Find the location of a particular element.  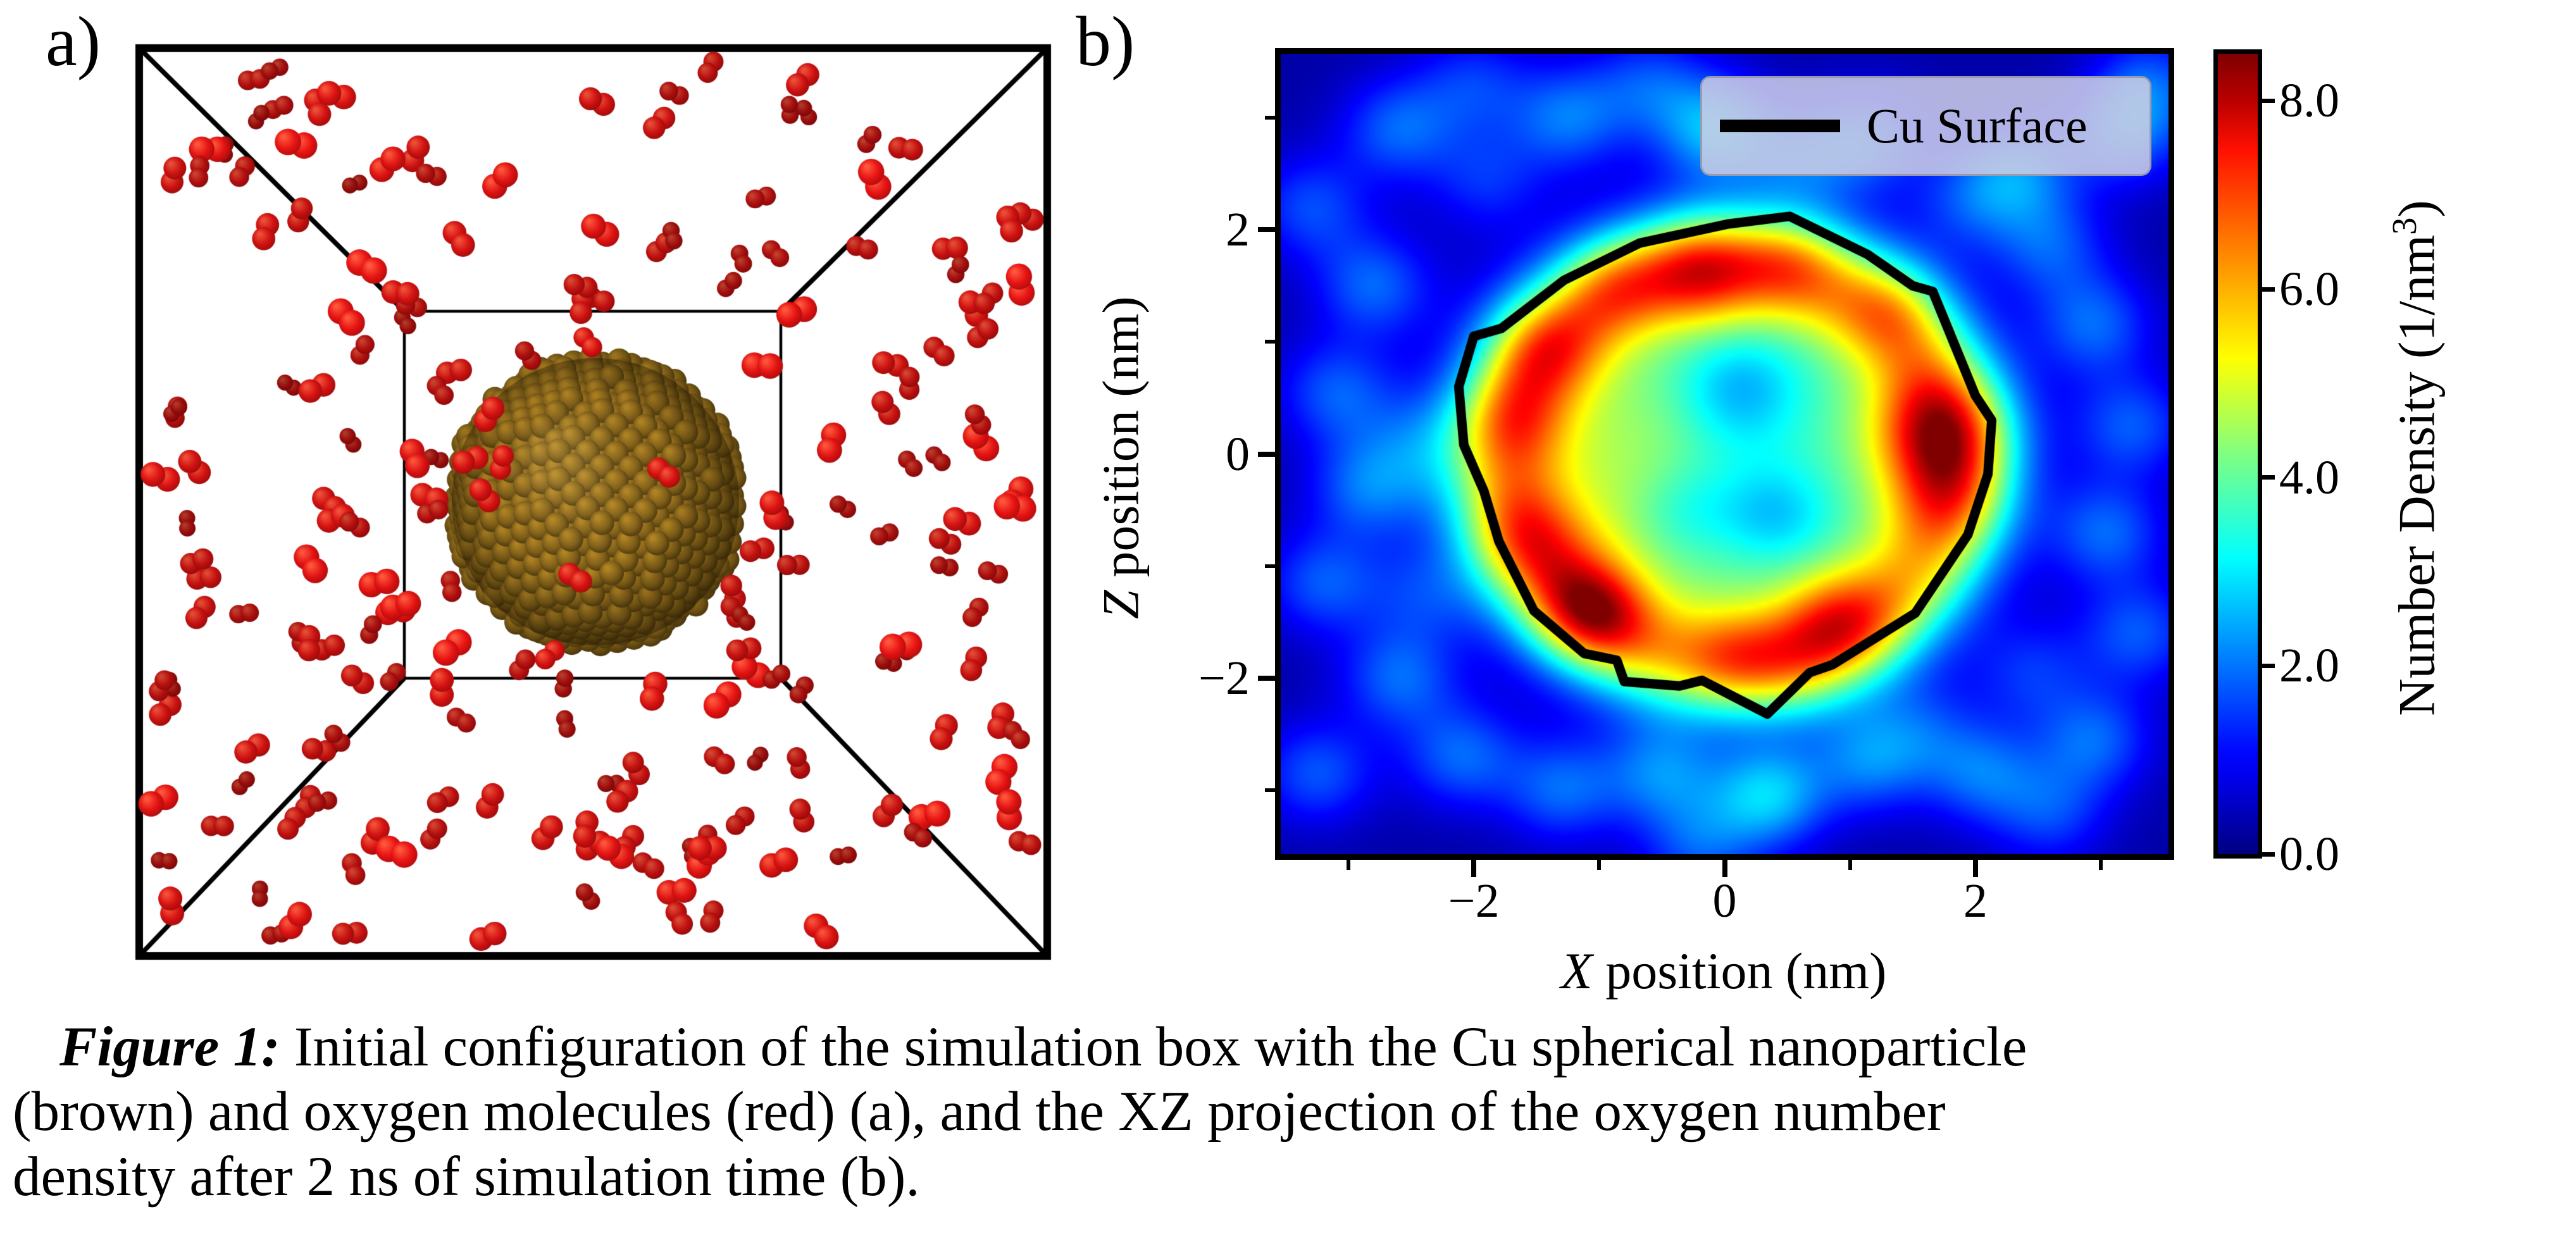

colorbar-tick-label: 8.0 is located at coordinates (2309, 101).